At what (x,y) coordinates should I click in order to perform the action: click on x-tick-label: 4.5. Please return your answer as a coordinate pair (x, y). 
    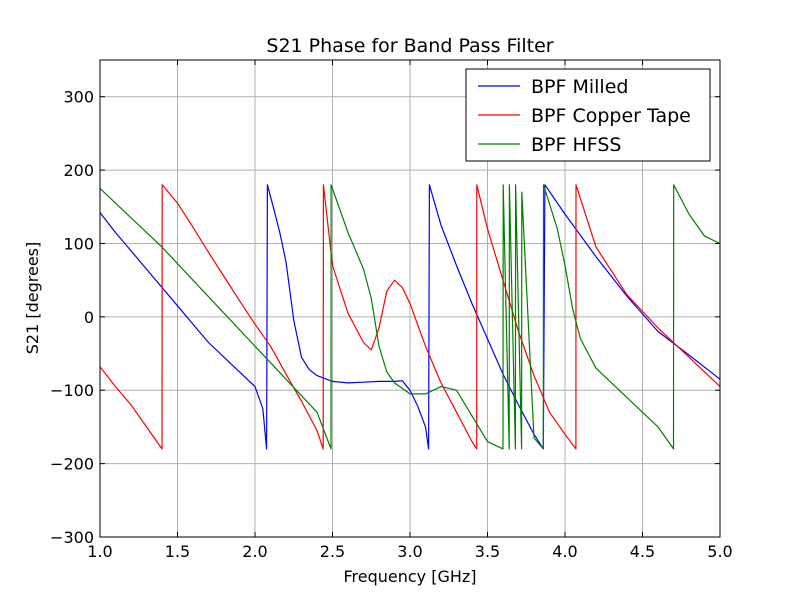
    Looking at the image, I should click on (642, 551).